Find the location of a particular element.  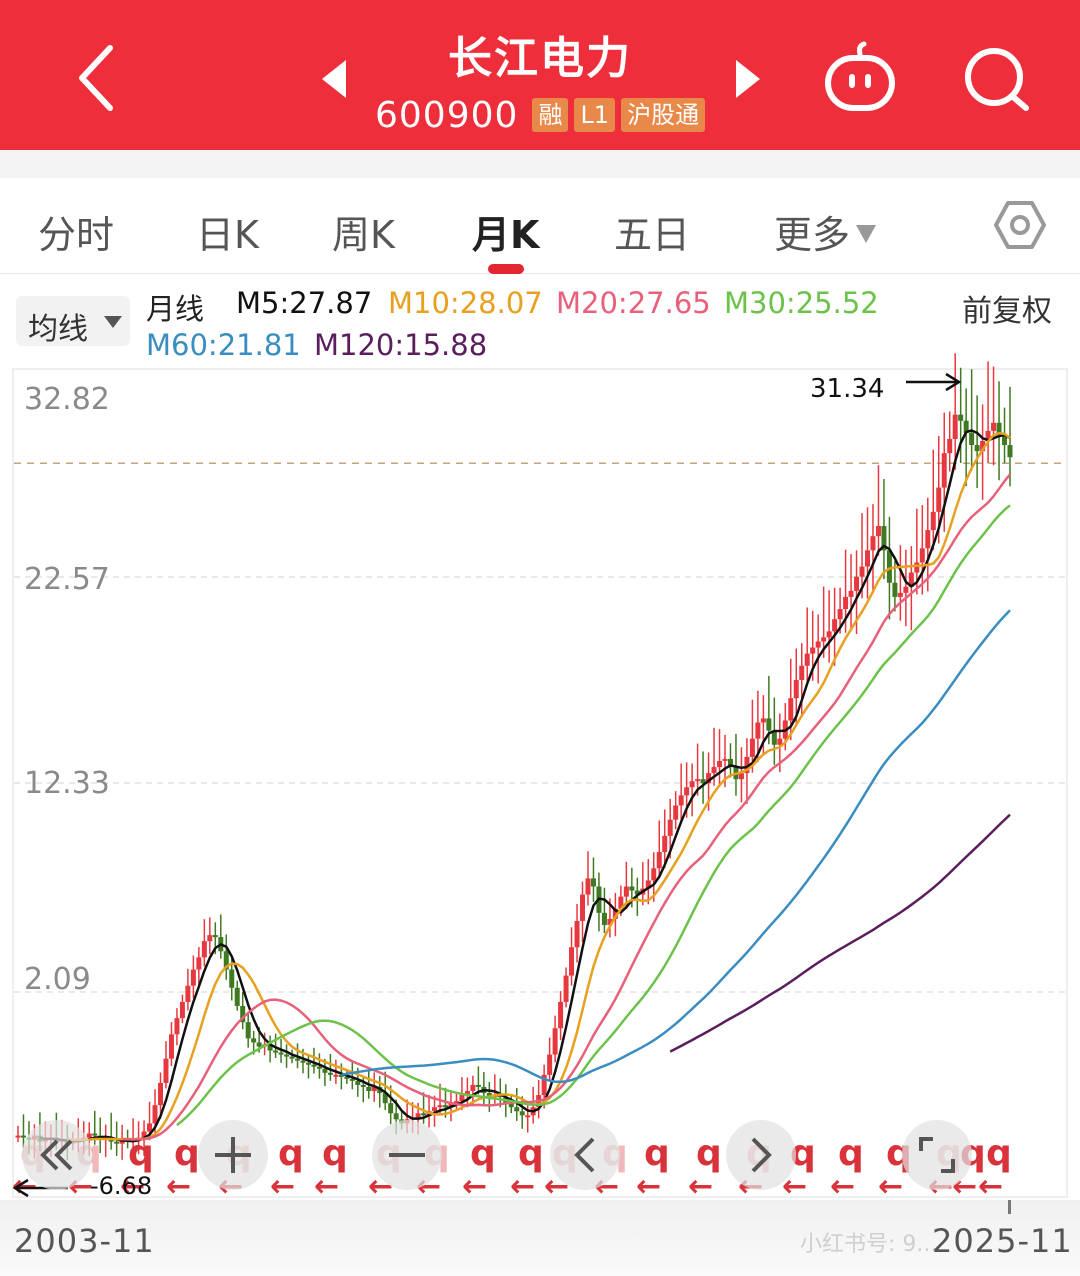

minus-icon is located at coordinates (407, 1155).